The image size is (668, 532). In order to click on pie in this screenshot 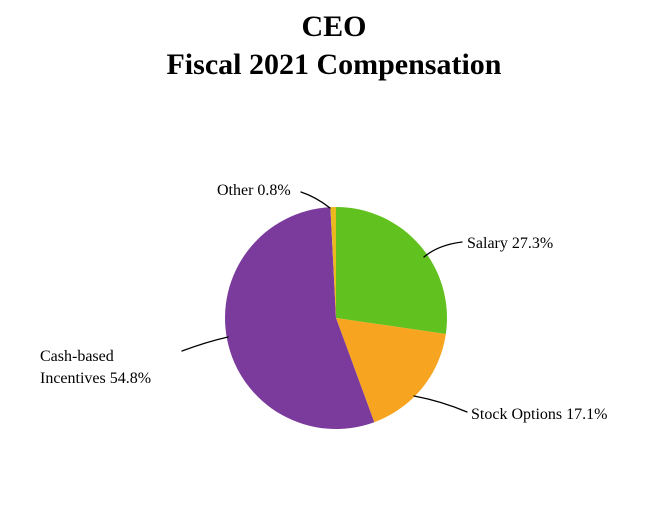, I will do `click(336, 318)`.